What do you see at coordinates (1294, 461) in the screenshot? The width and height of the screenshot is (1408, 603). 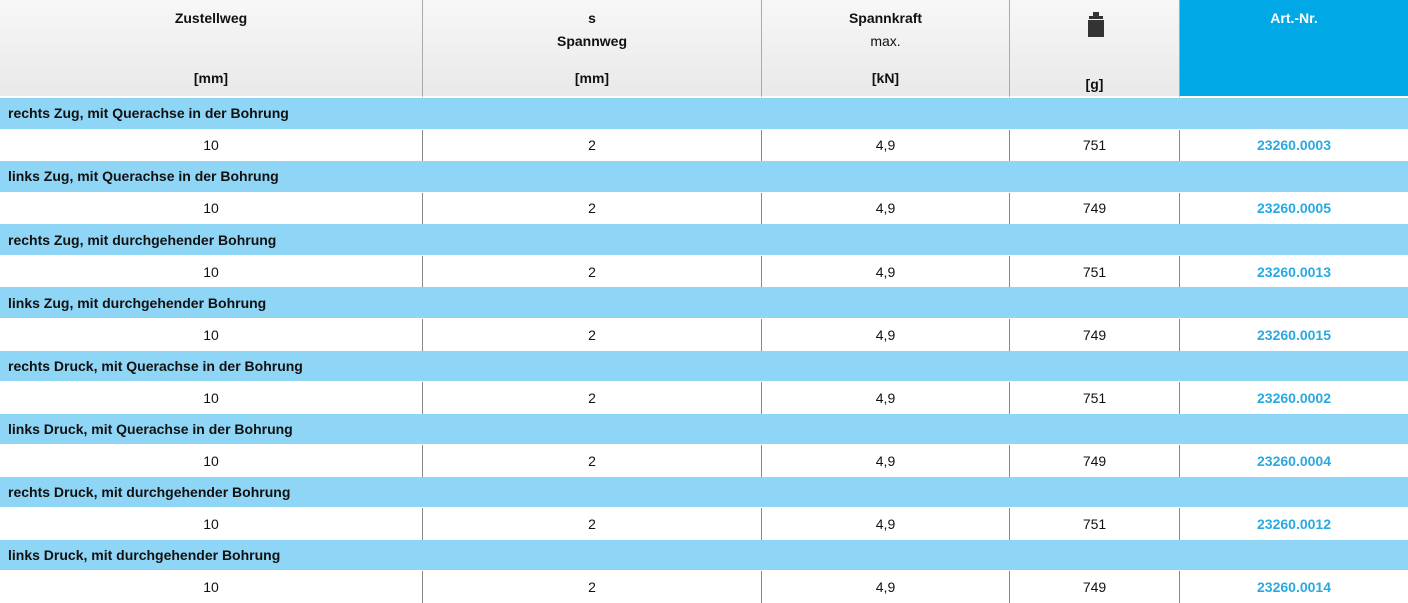 I see `article-link: 23260.0004` at bounding box center [1294, 461].